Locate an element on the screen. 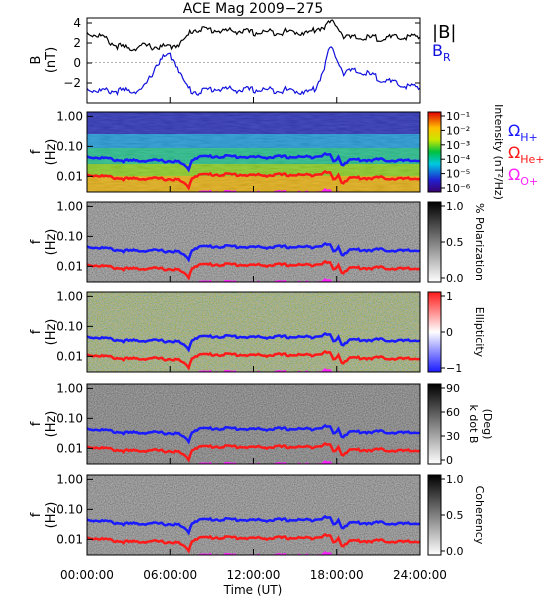  intensity-texture is located at coordinates (253, 152).